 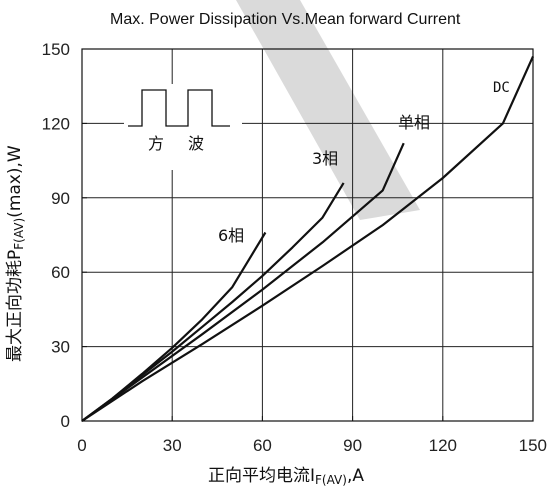 I want to click on watermark-band, so click(x=328, y=110).